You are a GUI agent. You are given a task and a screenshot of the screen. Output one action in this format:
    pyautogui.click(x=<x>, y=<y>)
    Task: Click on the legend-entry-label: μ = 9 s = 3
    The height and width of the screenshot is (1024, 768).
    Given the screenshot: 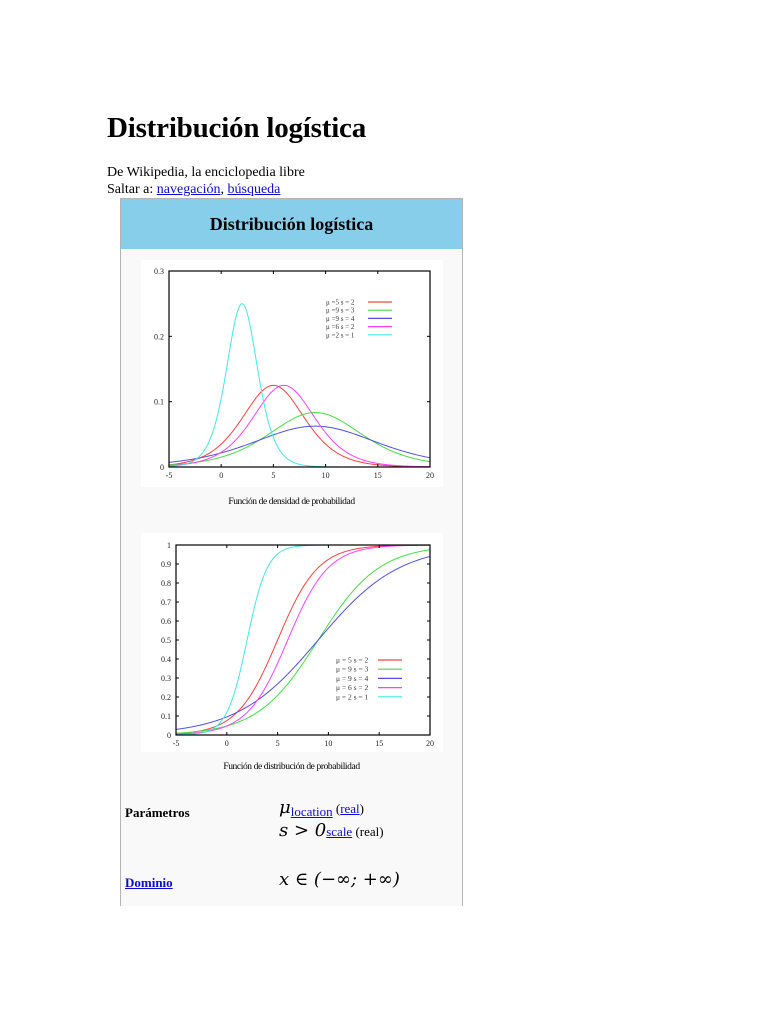 What is the action you would take?
    pyautogui.click(x=352, y=669)
    